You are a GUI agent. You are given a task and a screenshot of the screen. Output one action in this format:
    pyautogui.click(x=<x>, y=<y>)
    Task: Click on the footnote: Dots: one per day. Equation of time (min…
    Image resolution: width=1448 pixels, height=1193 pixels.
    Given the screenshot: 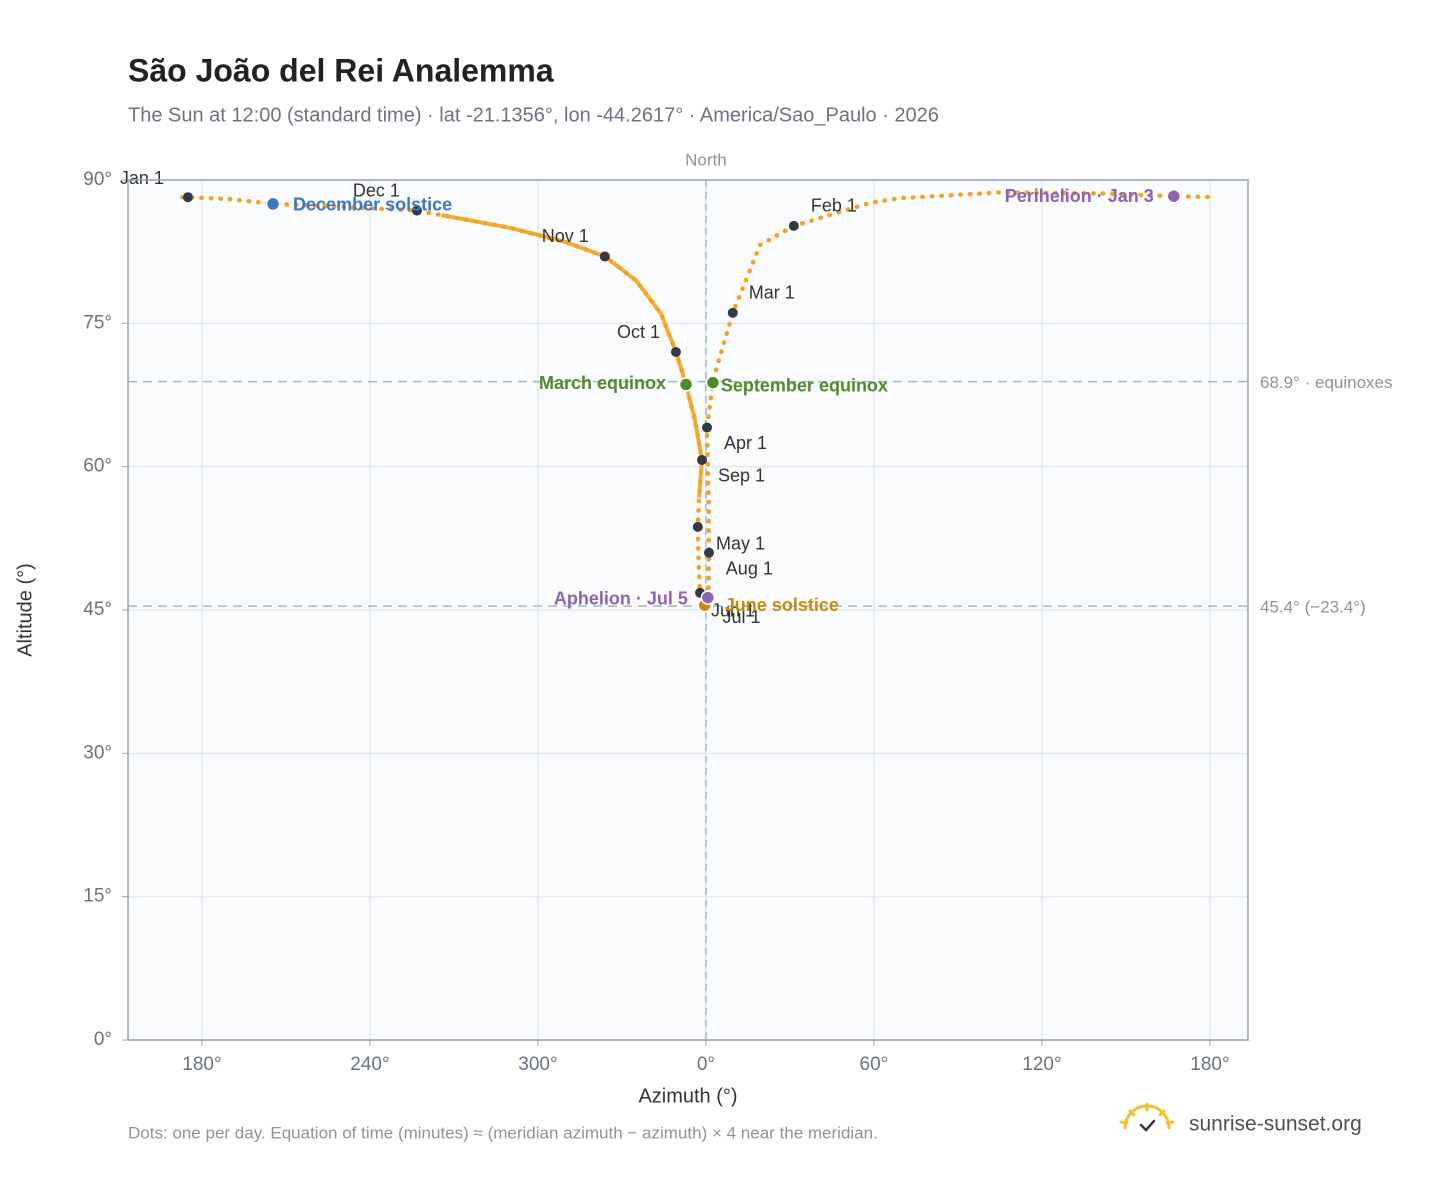 What is the action you would take?
    pyautogui.click(x=503, y=1132)
    